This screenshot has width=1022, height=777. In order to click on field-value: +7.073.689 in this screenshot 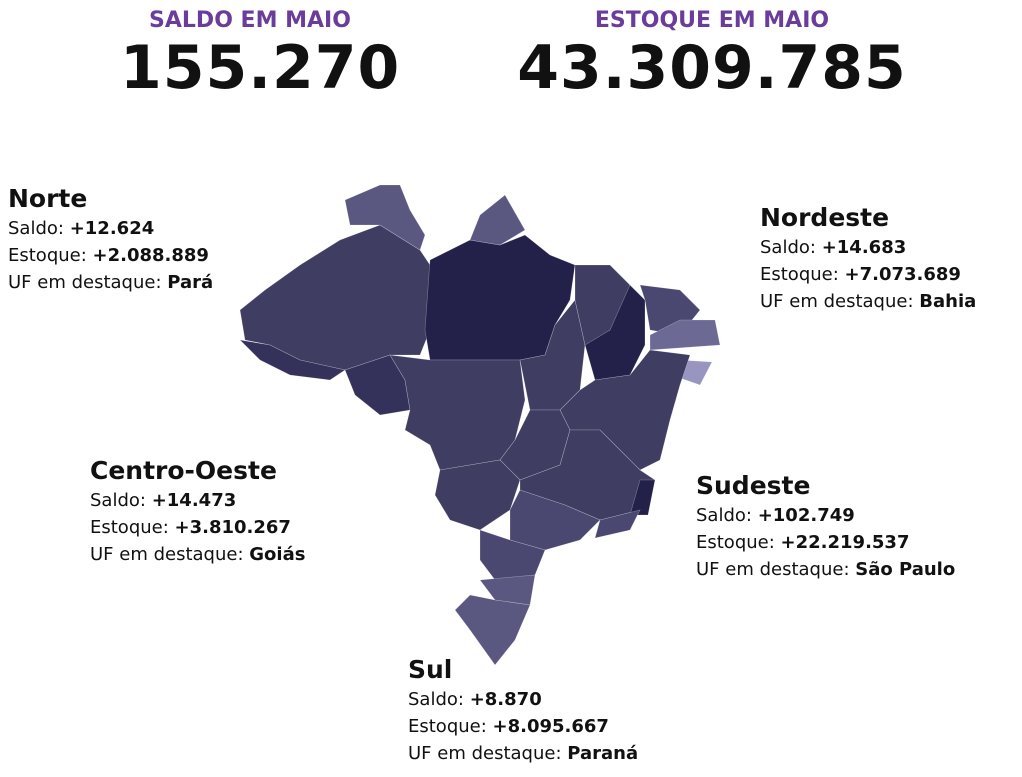, I will do `click(902, 274)`.